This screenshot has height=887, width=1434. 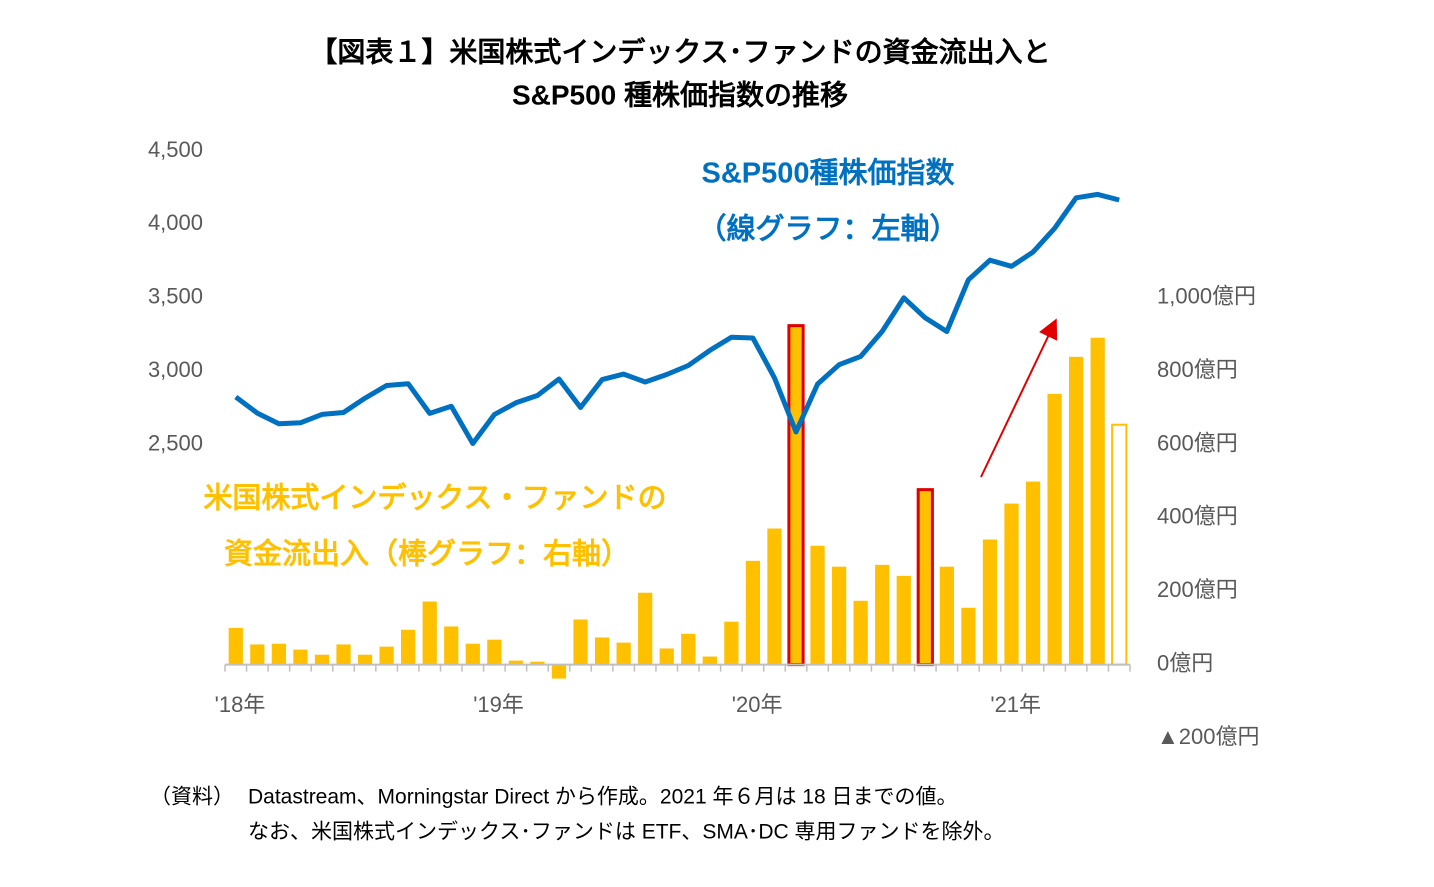 What do you see at coordinates (679, 51) in the screenshot?
I see `chart-title: 【図表１】米国株式インデックス･ファンドの資金流出入と` at bounding box center [679, 51].